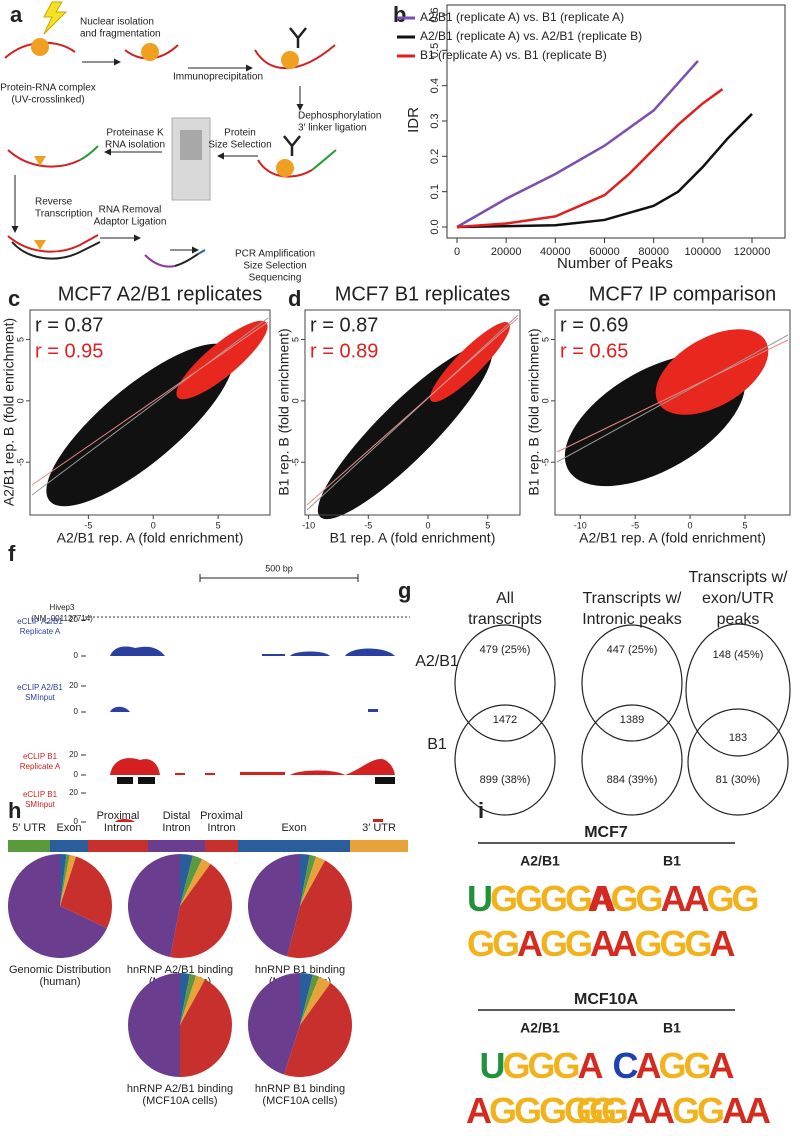 The image size is (800, 1136). Describe the element at coordinates (738, 780) in the screenshot. I see `venn-count: 81 (30%)` at that location.